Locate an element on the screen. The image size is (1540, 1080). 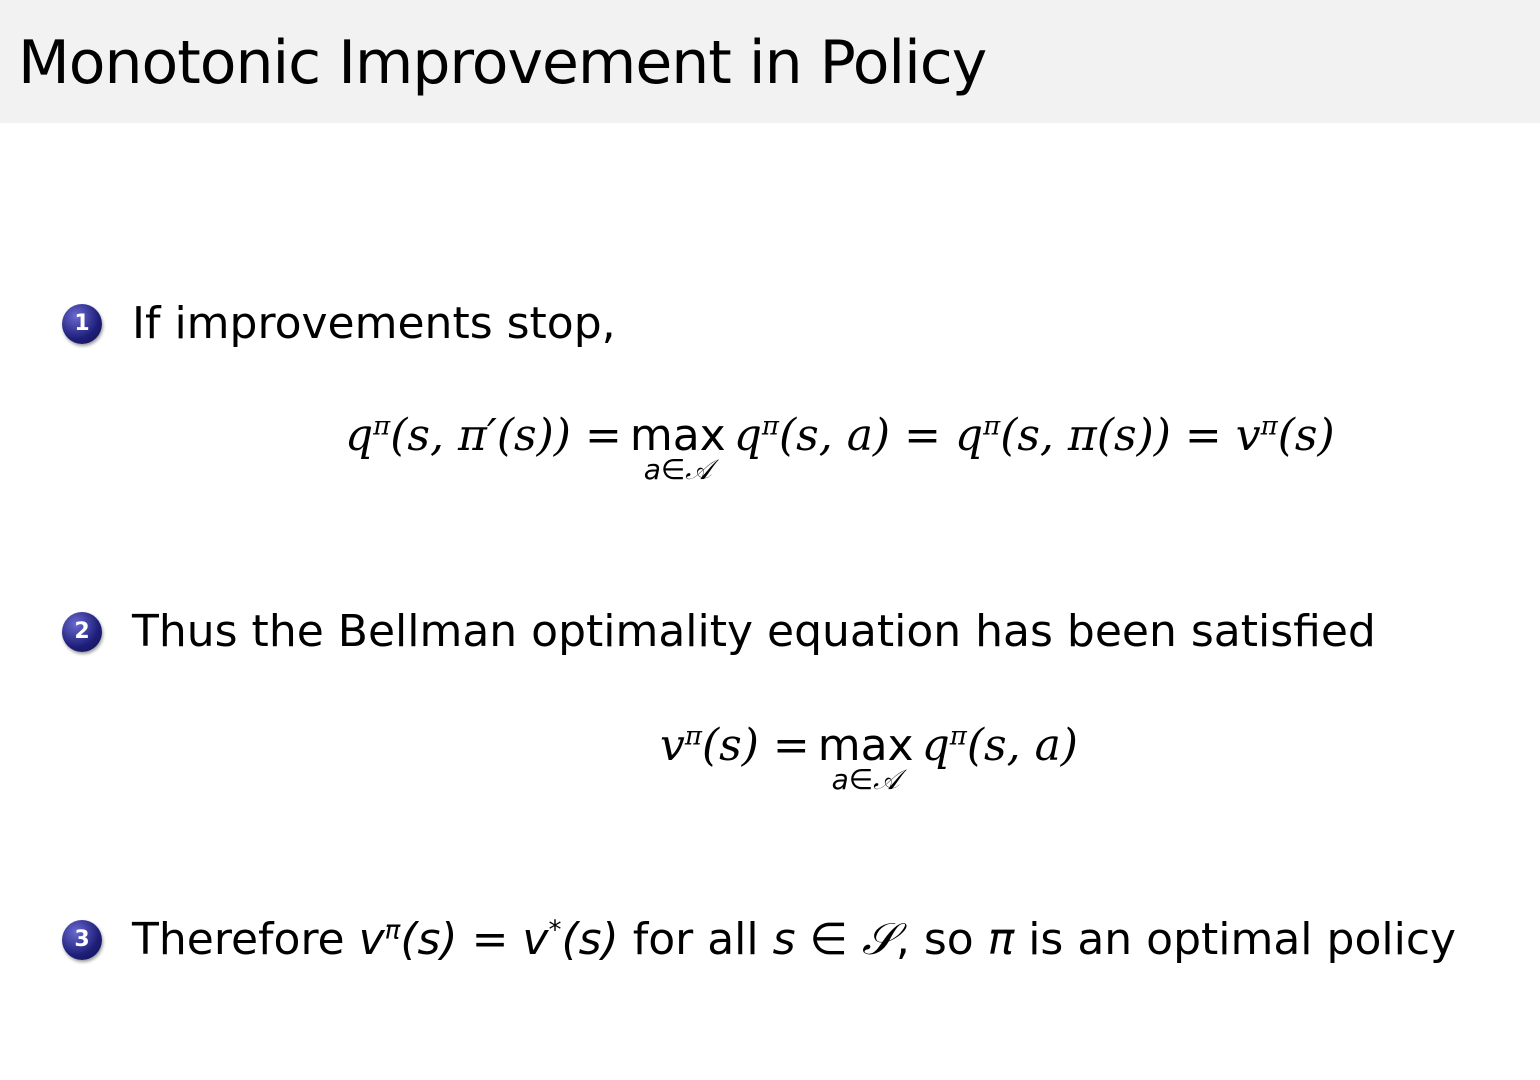
inline-math: π is located at coordinates (1001, 939).